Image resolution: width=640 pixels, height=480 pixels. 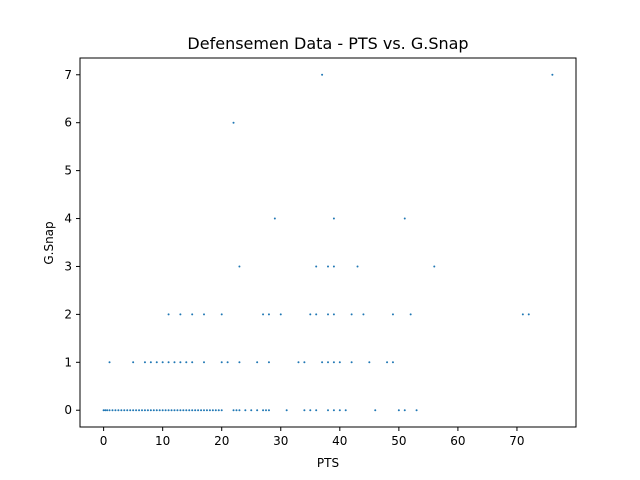 I want to click on y-axis-ticks: 0 1 2 3 4 5 6 7, so click(x=72, y=242).